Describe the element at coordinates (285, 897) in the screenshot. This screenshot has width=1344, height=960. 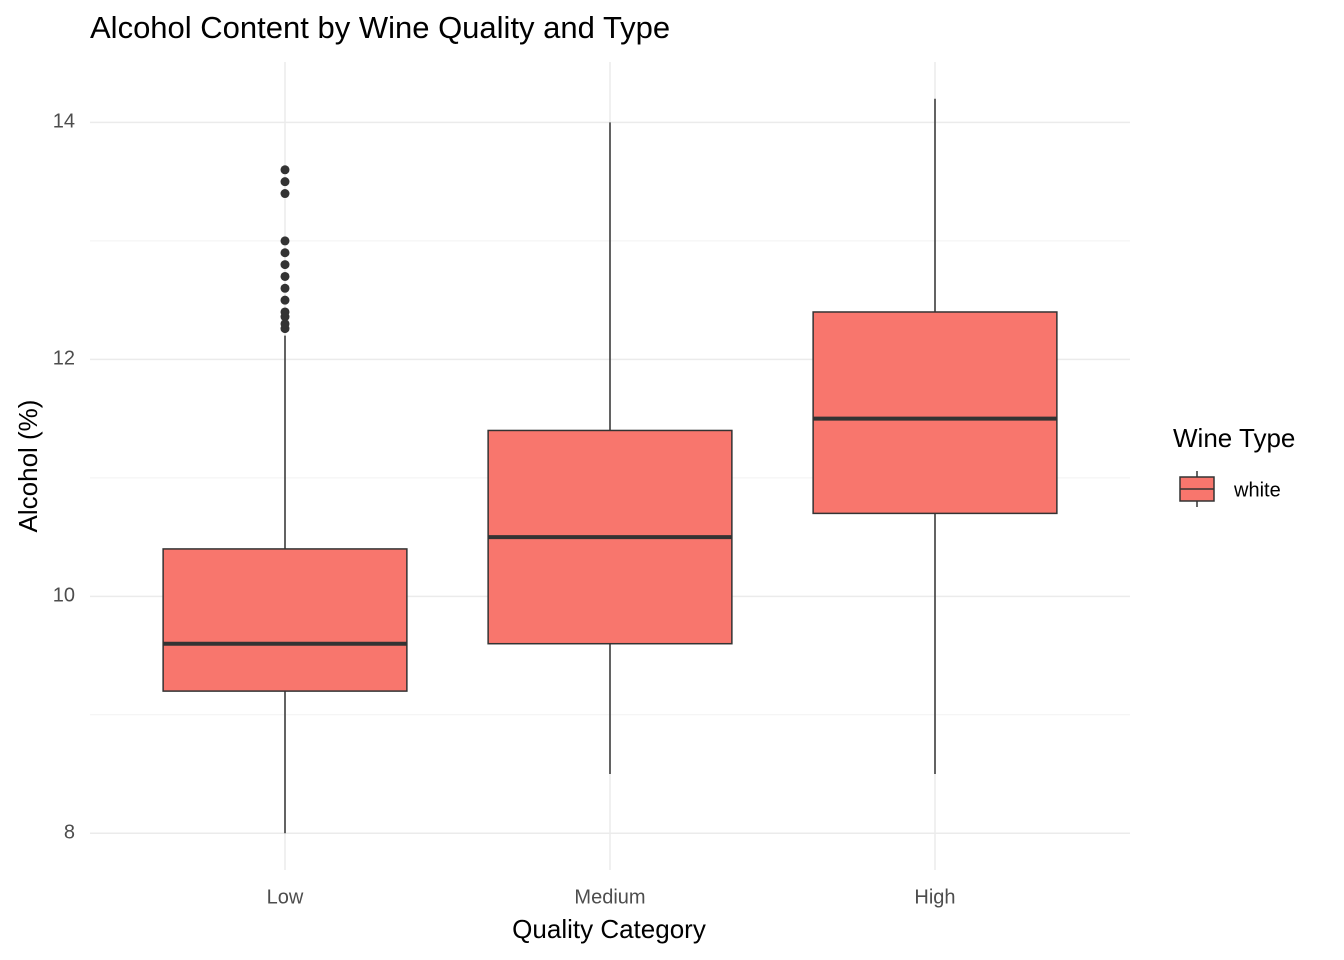
I see `x-tick-label: Low` at that location.